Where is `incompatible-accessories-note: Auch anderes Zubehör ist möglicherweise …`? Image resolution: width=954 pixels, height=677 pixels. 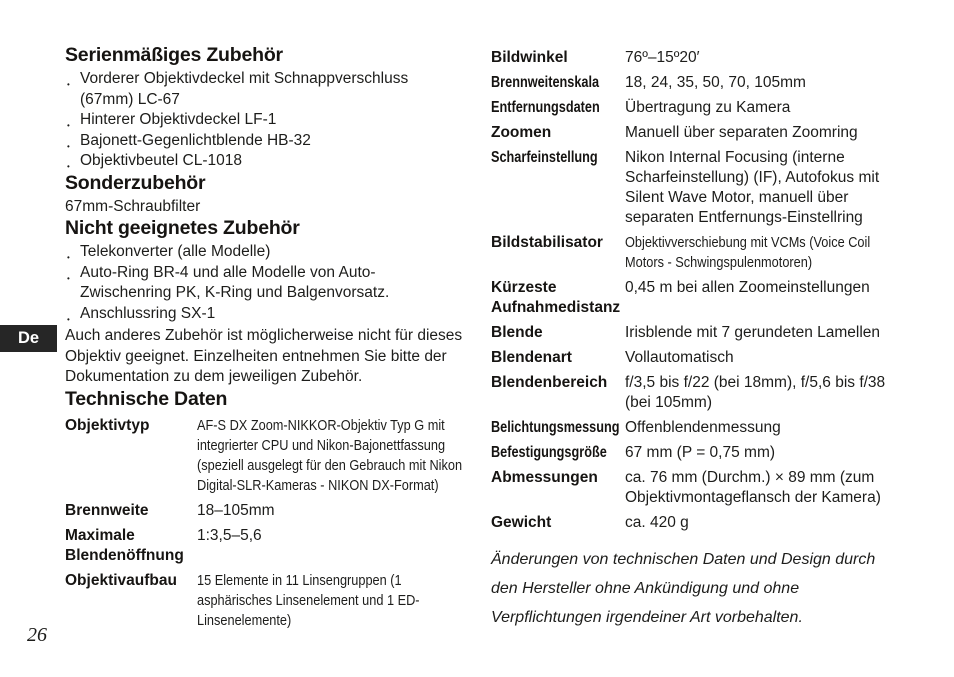 incompatible-accessories-note: Auch anderes Zubehör ist möglicherweise … is located at coordinates (264, 356).